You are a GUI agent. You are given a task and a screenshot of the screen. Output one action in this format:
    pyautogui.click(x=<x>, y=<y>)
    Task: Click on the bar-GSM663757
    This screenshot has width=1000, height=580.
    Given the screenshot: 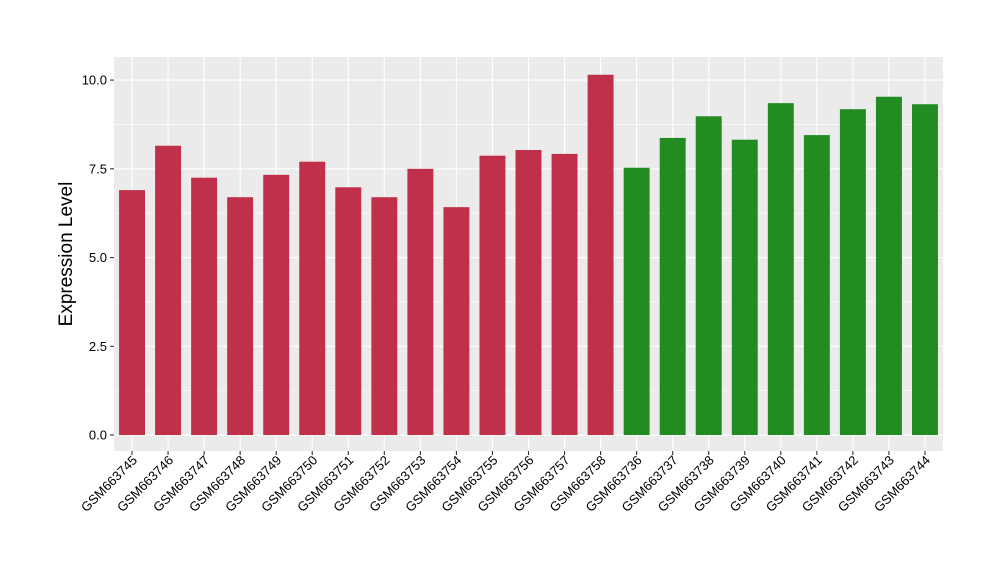 What is the action you would take?
    pyautogui.click(x=564, y=294)
    